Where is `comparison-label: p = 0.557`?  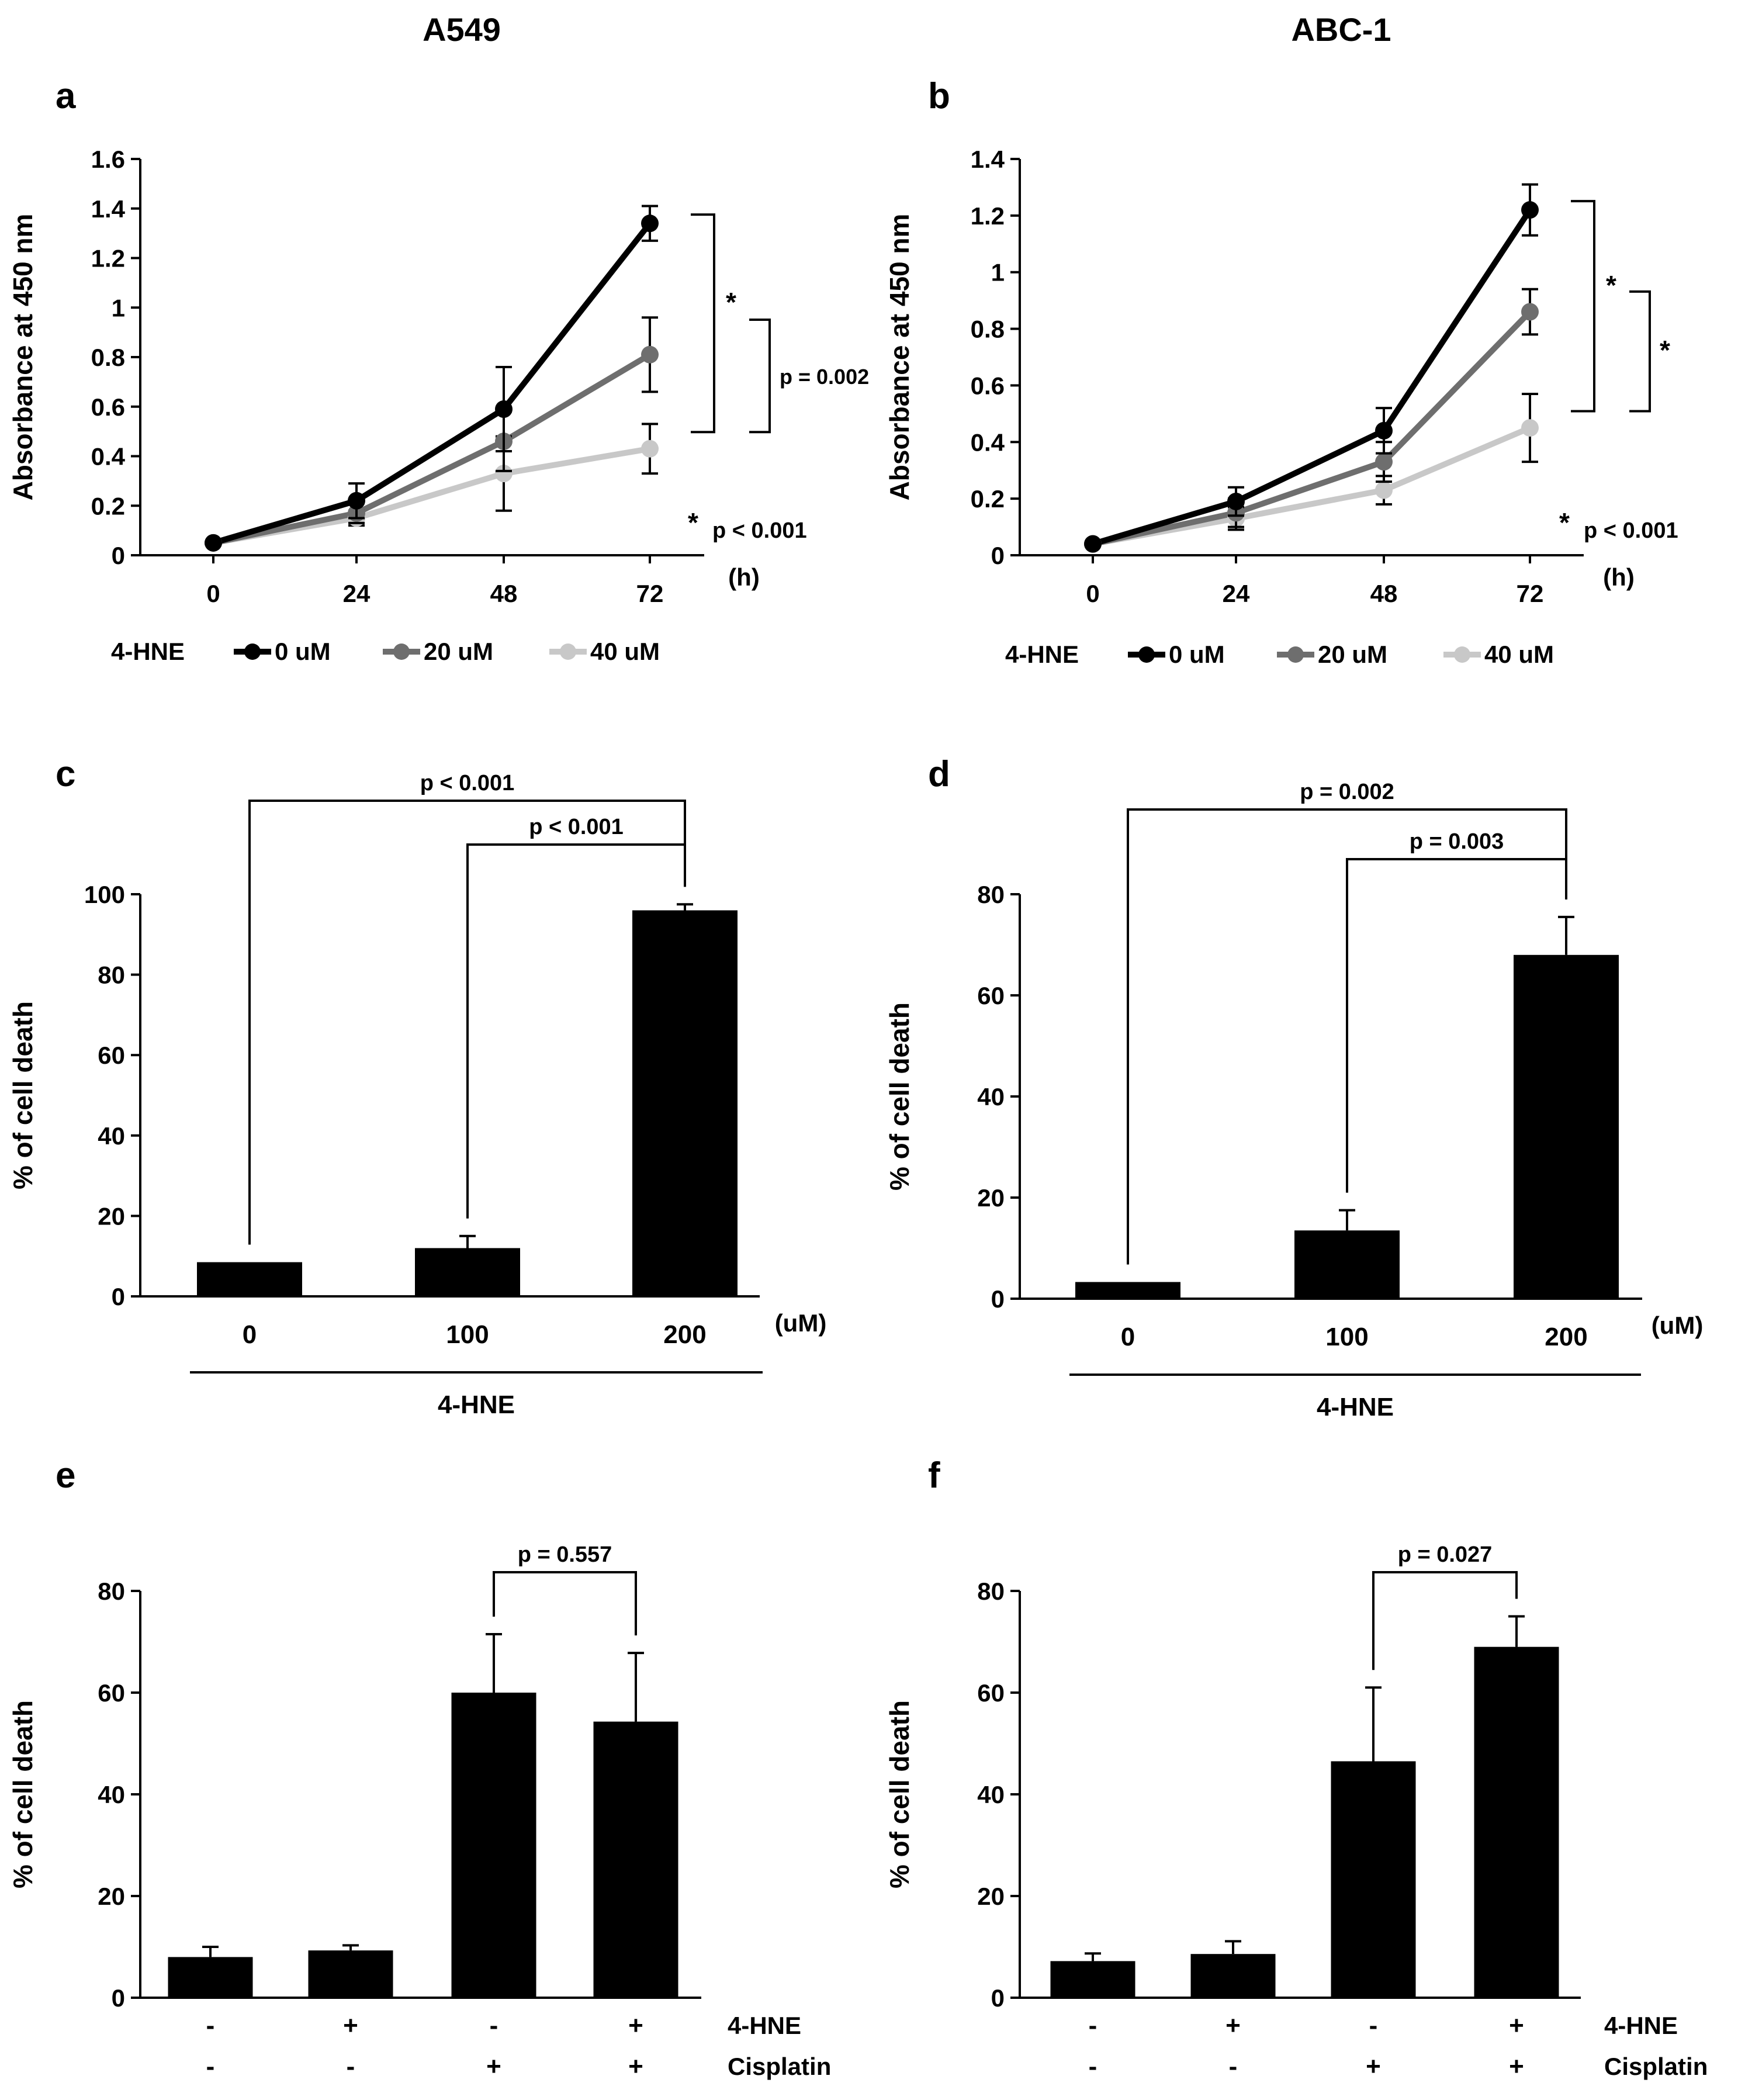
comparison-label: p = 0.557 is located at coordinates (565, 1554).